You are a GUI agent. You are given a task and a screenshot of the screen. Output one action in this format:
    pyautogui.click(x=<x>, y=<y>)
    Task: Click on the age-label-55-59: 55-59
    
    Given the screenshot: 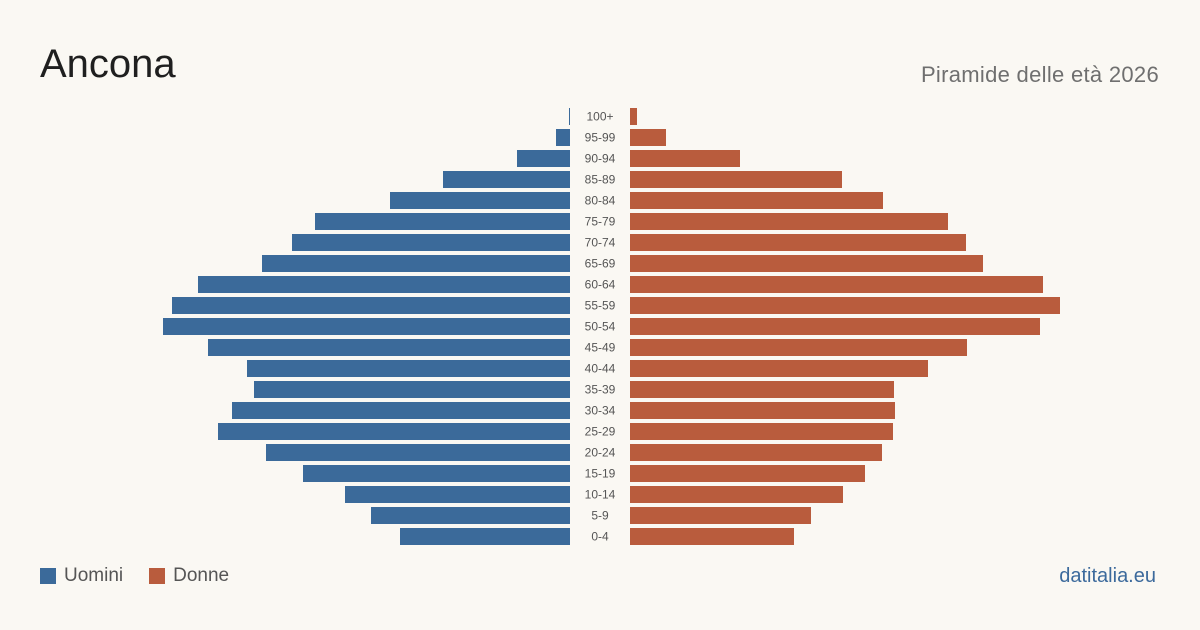 What is the action you would take?
    pyautogui.click(x=600, y=306)
    